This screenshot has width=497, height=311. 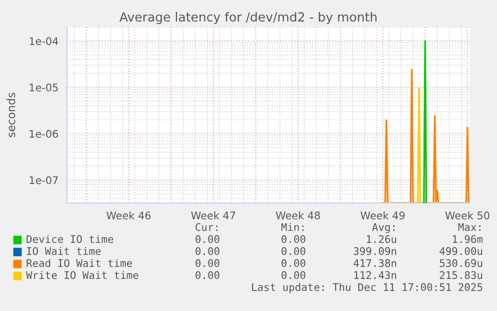 I want to click on text: 417.38n, so click(x=375, y=263).